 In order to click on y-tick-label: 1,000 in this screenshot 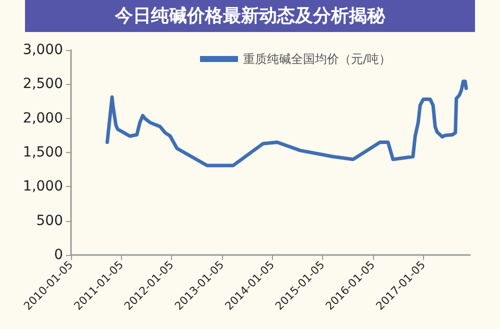, I will do `click(42, 186)`.